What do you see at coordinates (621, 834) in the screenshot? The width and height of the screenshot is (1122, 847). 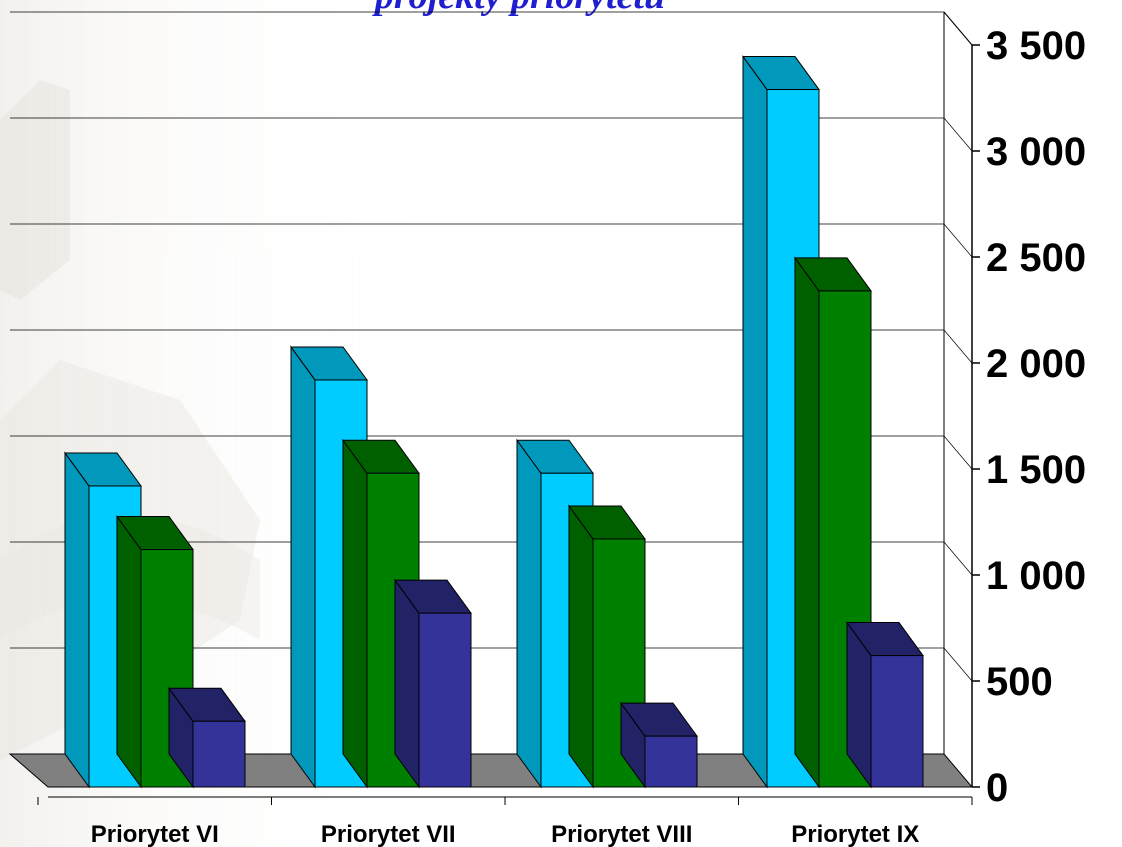 I see `x-tick-label: Priorytet VIII` at bounding box center [621, 834].